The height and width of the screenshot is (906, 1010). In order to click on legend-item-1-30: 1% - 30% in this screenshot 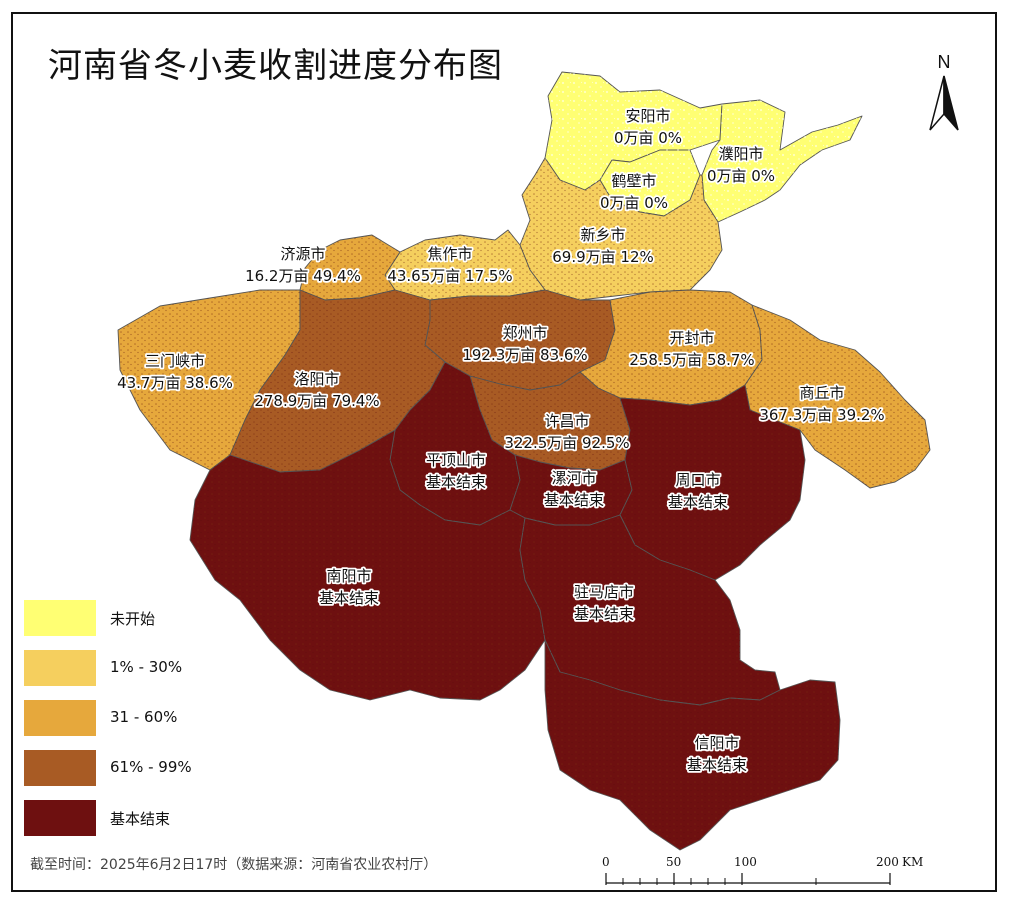, I will do `click(134, 668)`.